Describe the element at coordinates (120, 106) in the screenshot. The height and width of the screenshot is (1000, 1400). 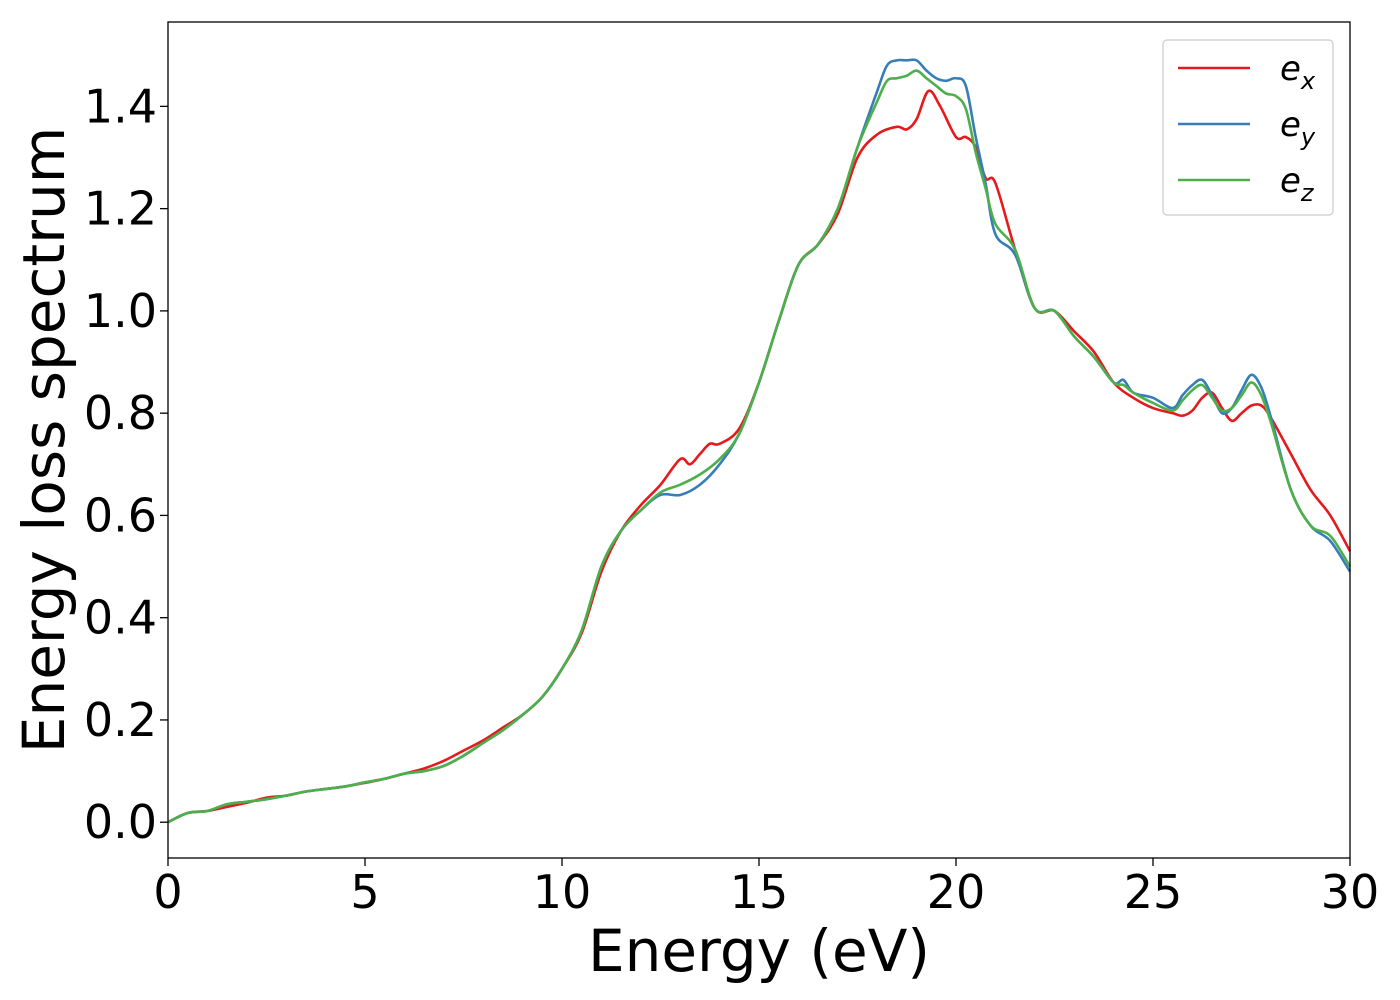
I see `y-tick-label: 1.4` at that location.